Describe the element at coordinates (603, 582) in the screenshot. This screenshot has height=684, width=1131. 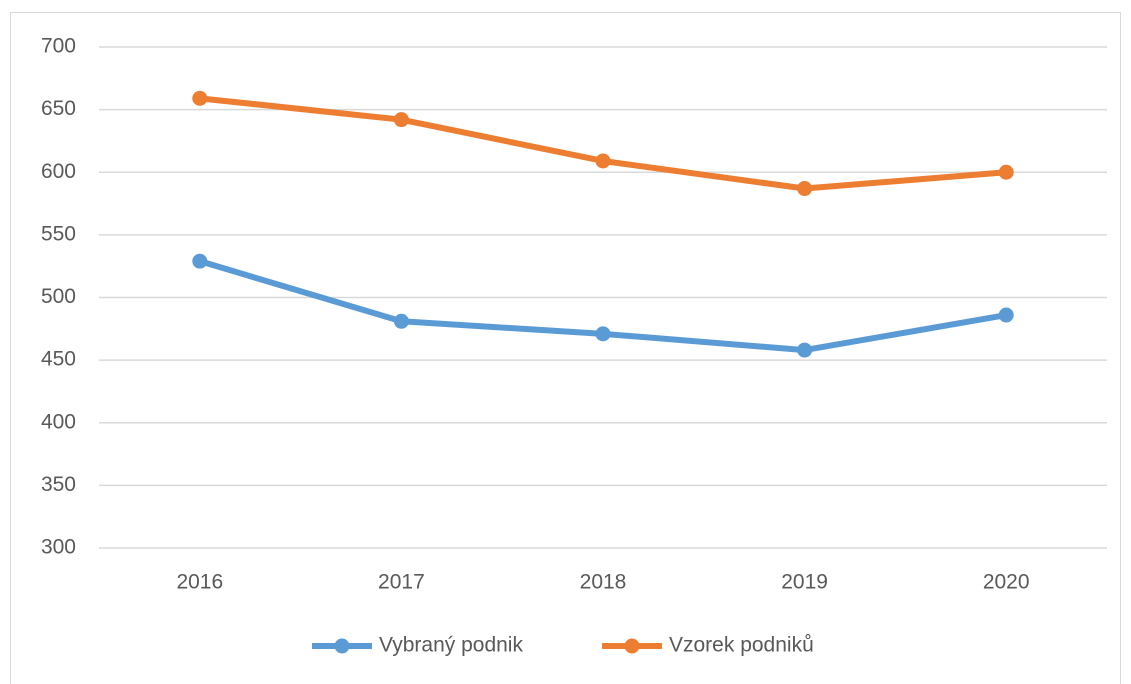
I see `x-tick-label: 2018` at that location.